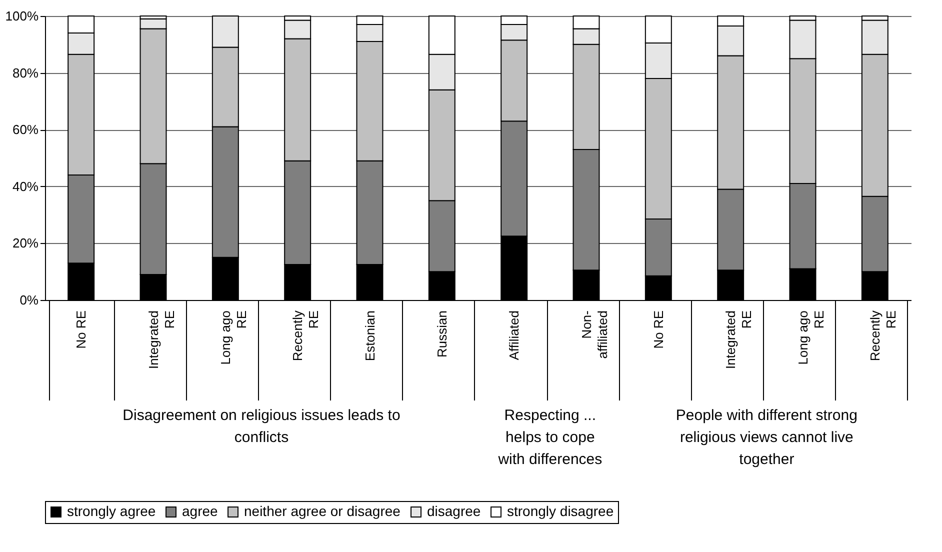 This screenshot has height=552, width=942. I want to click on text: Respecting ... helps to cope with differences, so click(549, 437).